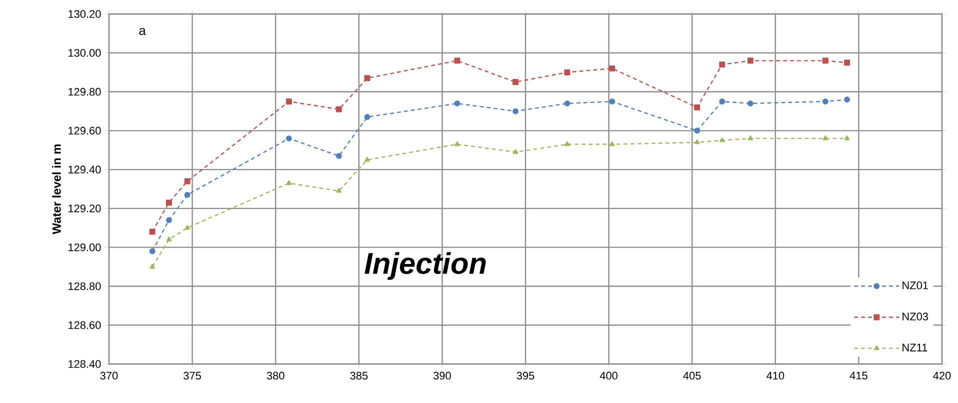 This screenshot has height=403, width=958. Describe the element at coordinates (56, 189) in the screenshot. I see `y-axis-title: Water level in m` at that location.